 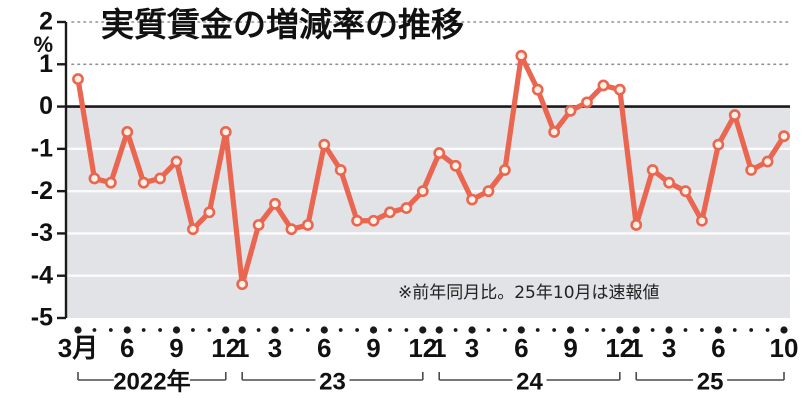 I want to click on dotted-gridlines, so click(x=431, y=43).